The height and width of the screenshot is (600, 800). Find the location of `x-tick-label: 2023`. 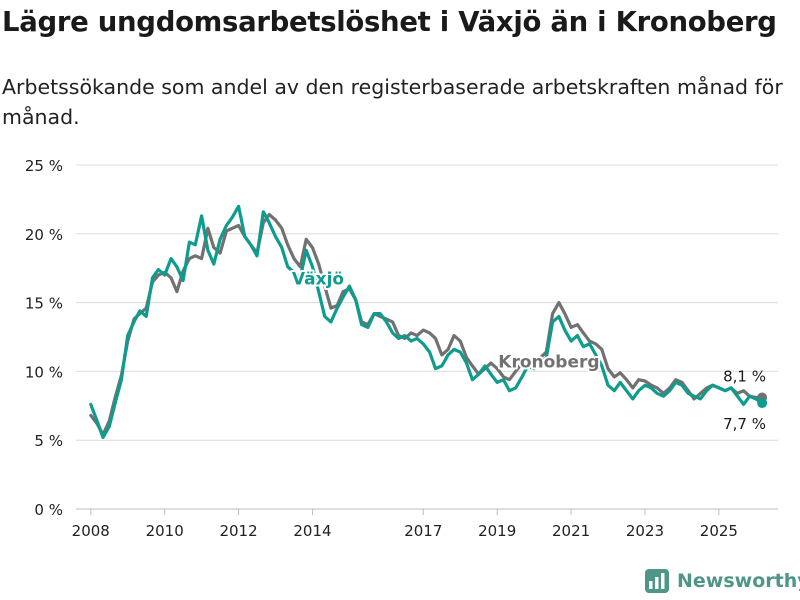

x-tick-label: 2023 is located at coordinates (645, 531).